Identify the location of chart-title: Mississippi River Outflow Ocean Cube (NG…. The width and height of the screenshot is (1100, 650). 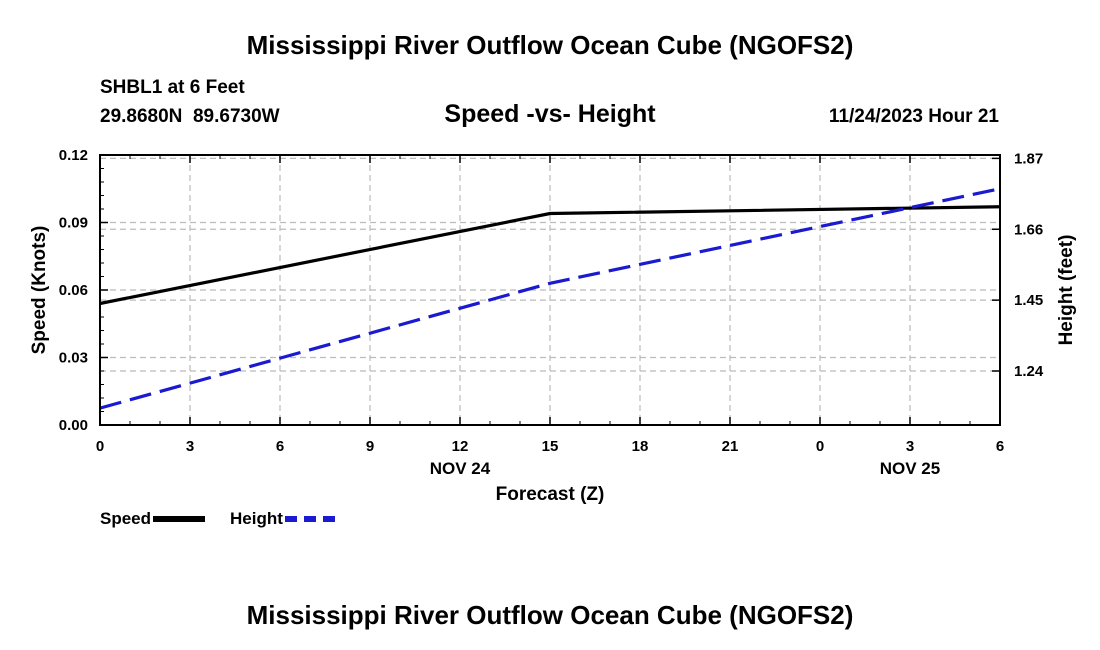
(550, 45).